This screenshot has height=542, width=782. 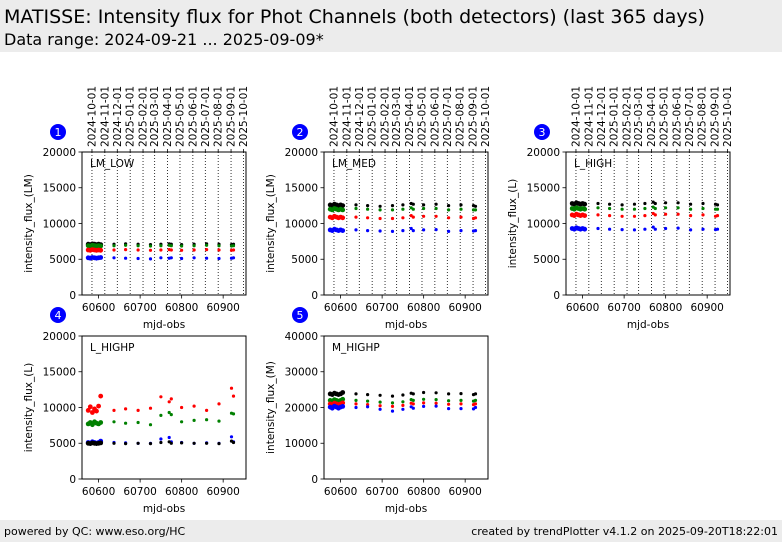 I want to click on date-tick-label: 2025-04-01, so click(x=168, y=116).